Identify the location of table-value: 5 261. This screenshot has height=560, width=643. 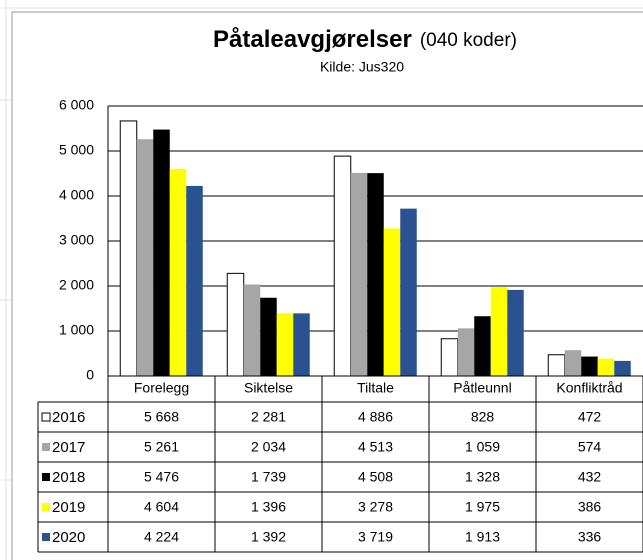
(161, 447).